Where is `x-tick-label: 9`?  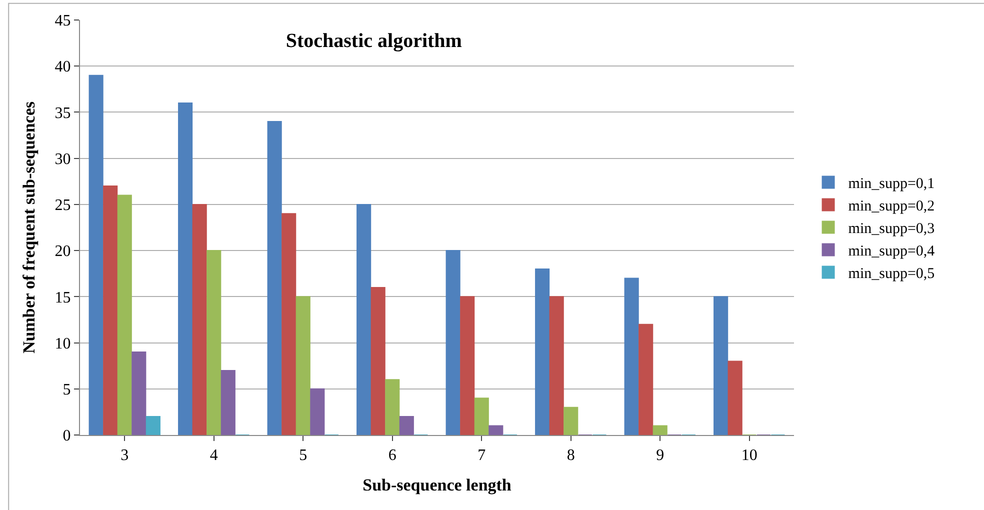
x-tick-label: 9 is located at coordinates (660, 455).